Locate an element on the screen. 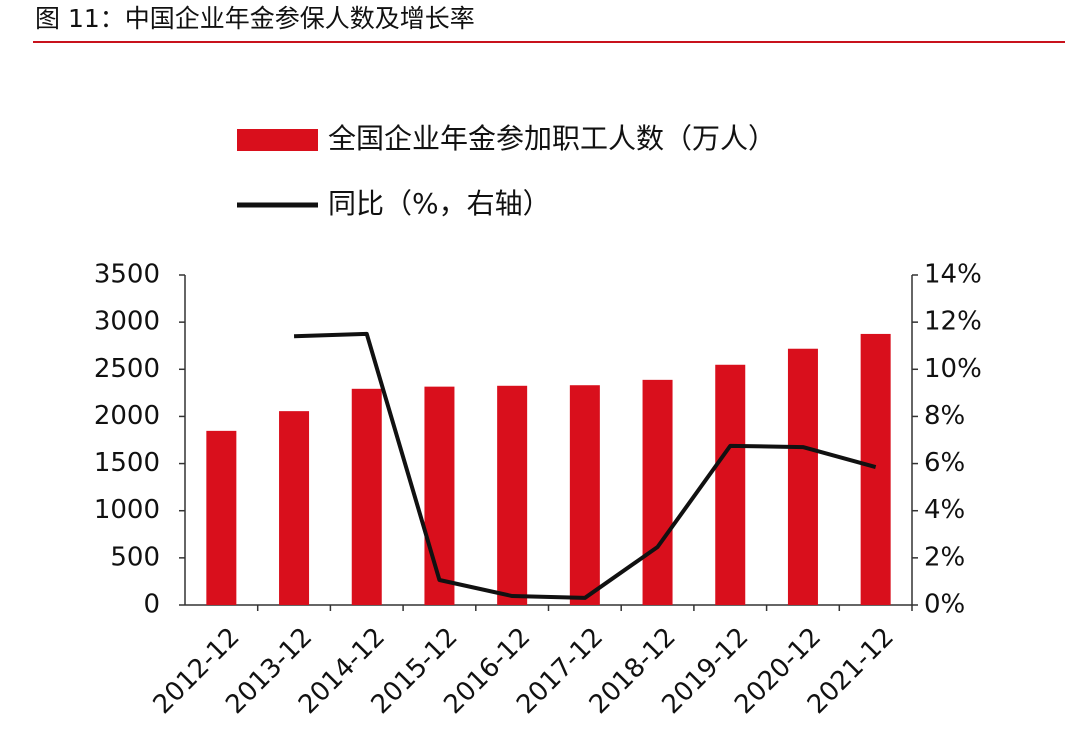 This screenshot has width=1080, height=751. legend-label: 全国企业年金参加职工人数（万人） is located at coordinates (552, 138).